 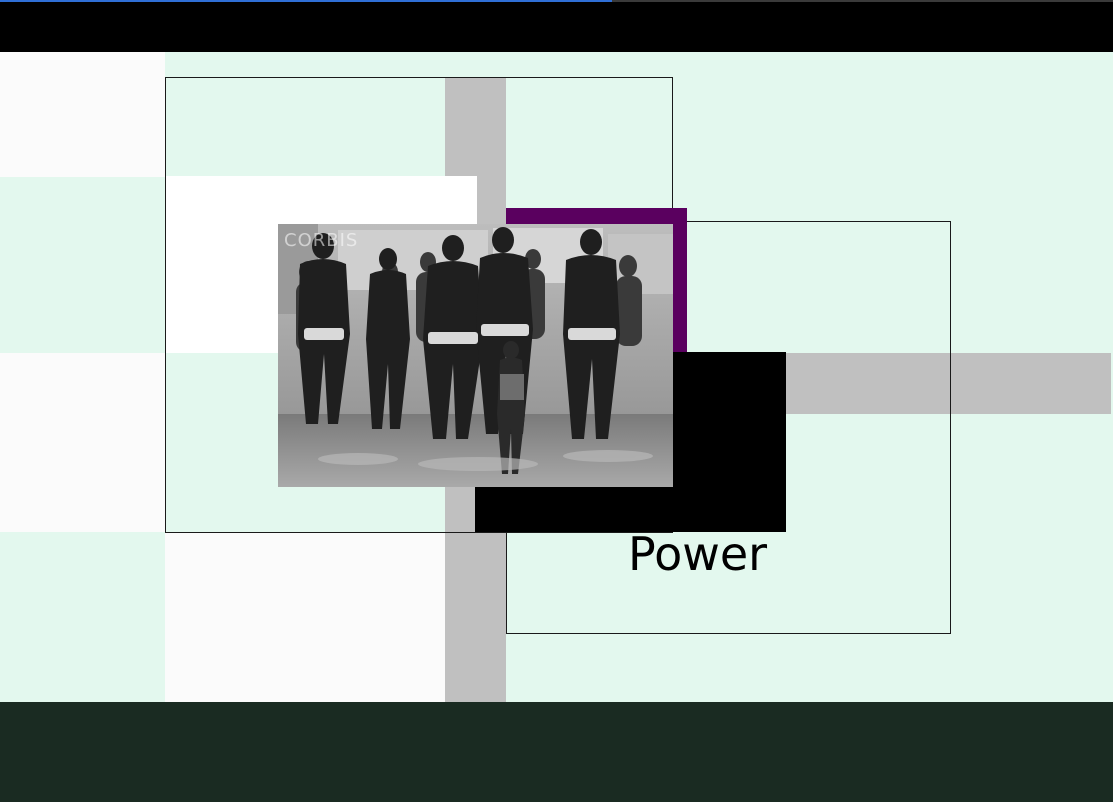 I want to click on tile-bottom-left, so click(x=305, y=617).